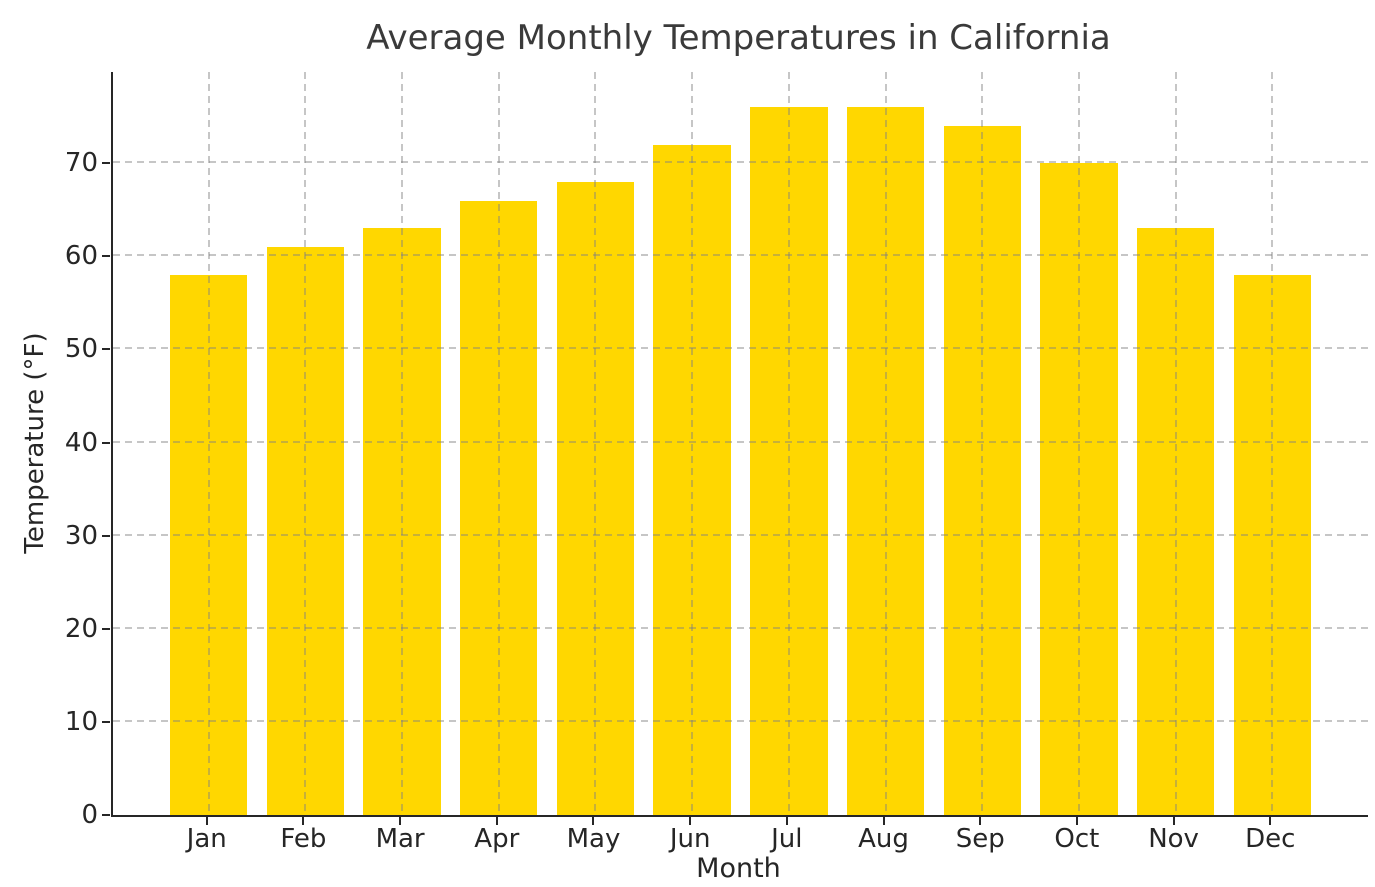  I want to click on bar-sep, so click(982, 470).